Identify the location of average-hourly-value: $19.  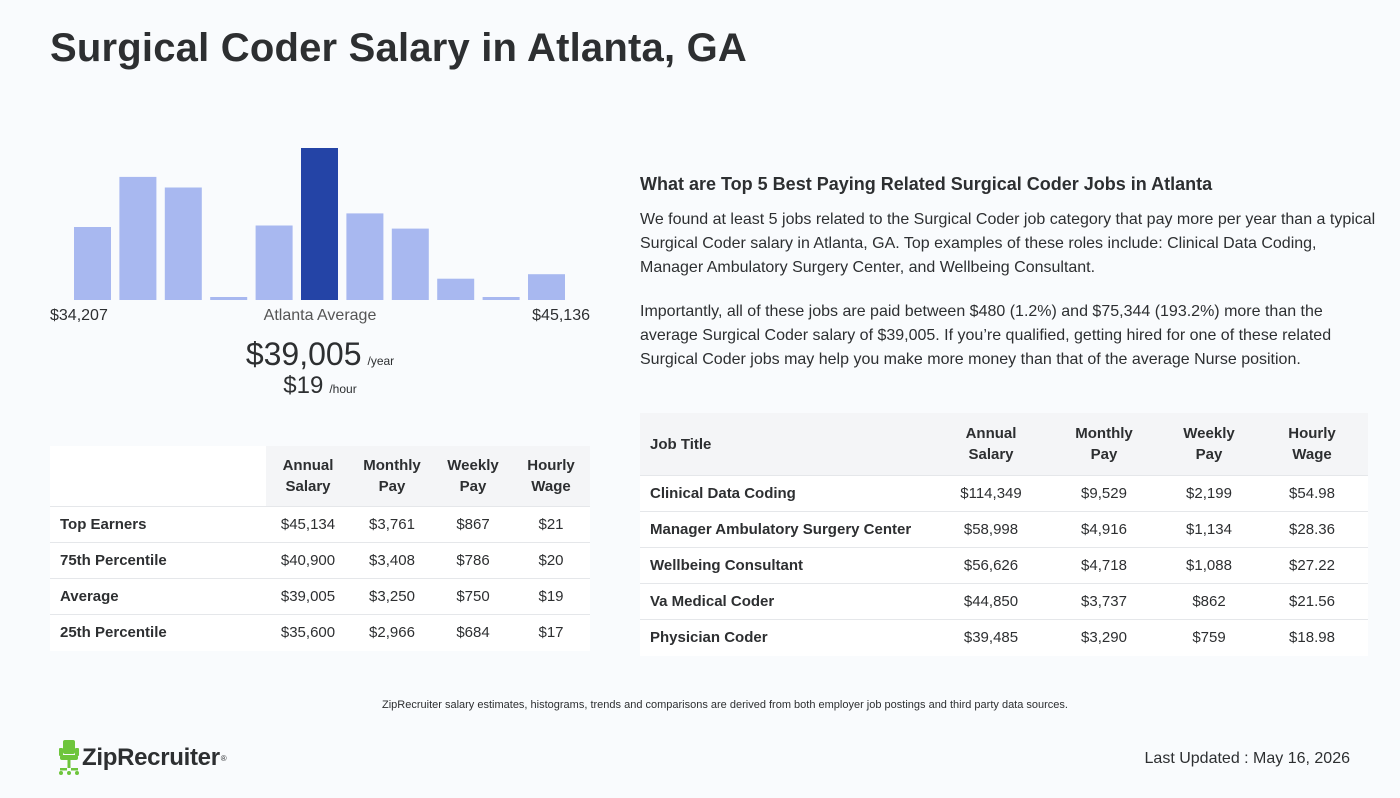
(303, 385).